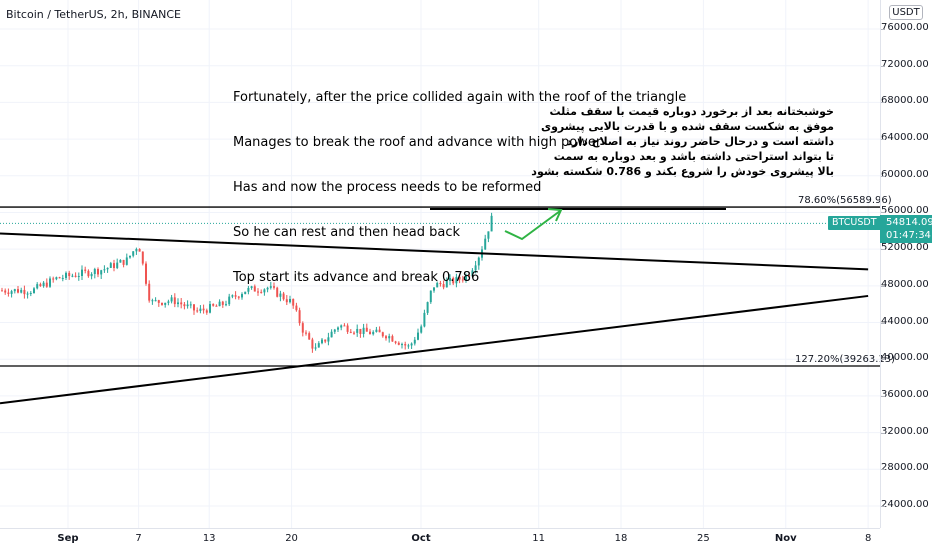  What do you see at coordinates (845, 359) in the screenshot?
I see `fib-level-label-1272: 127.20%(39263.13)` at bounding box center [845, 359].